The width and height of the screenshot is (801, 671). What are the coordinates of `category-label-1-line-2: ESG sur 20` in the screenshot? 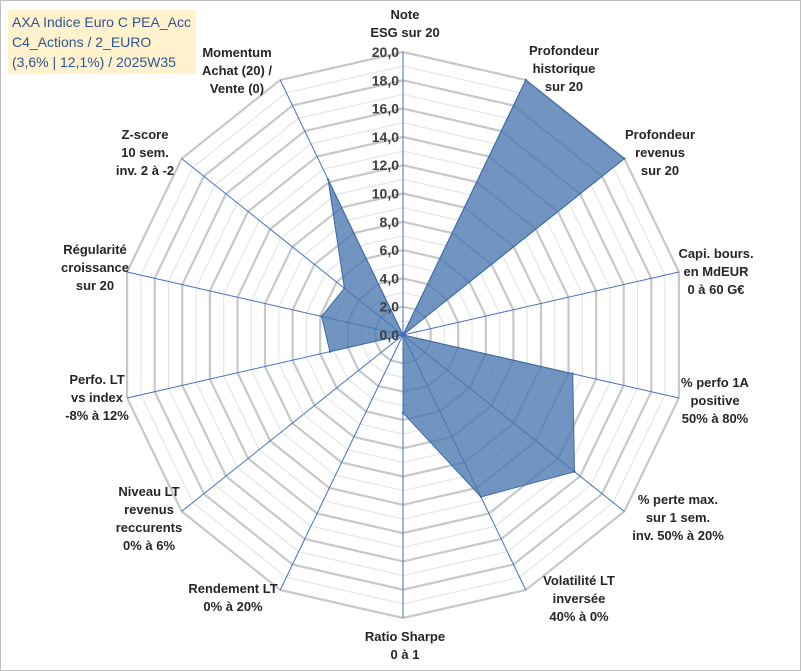 It's located at (404, 32).